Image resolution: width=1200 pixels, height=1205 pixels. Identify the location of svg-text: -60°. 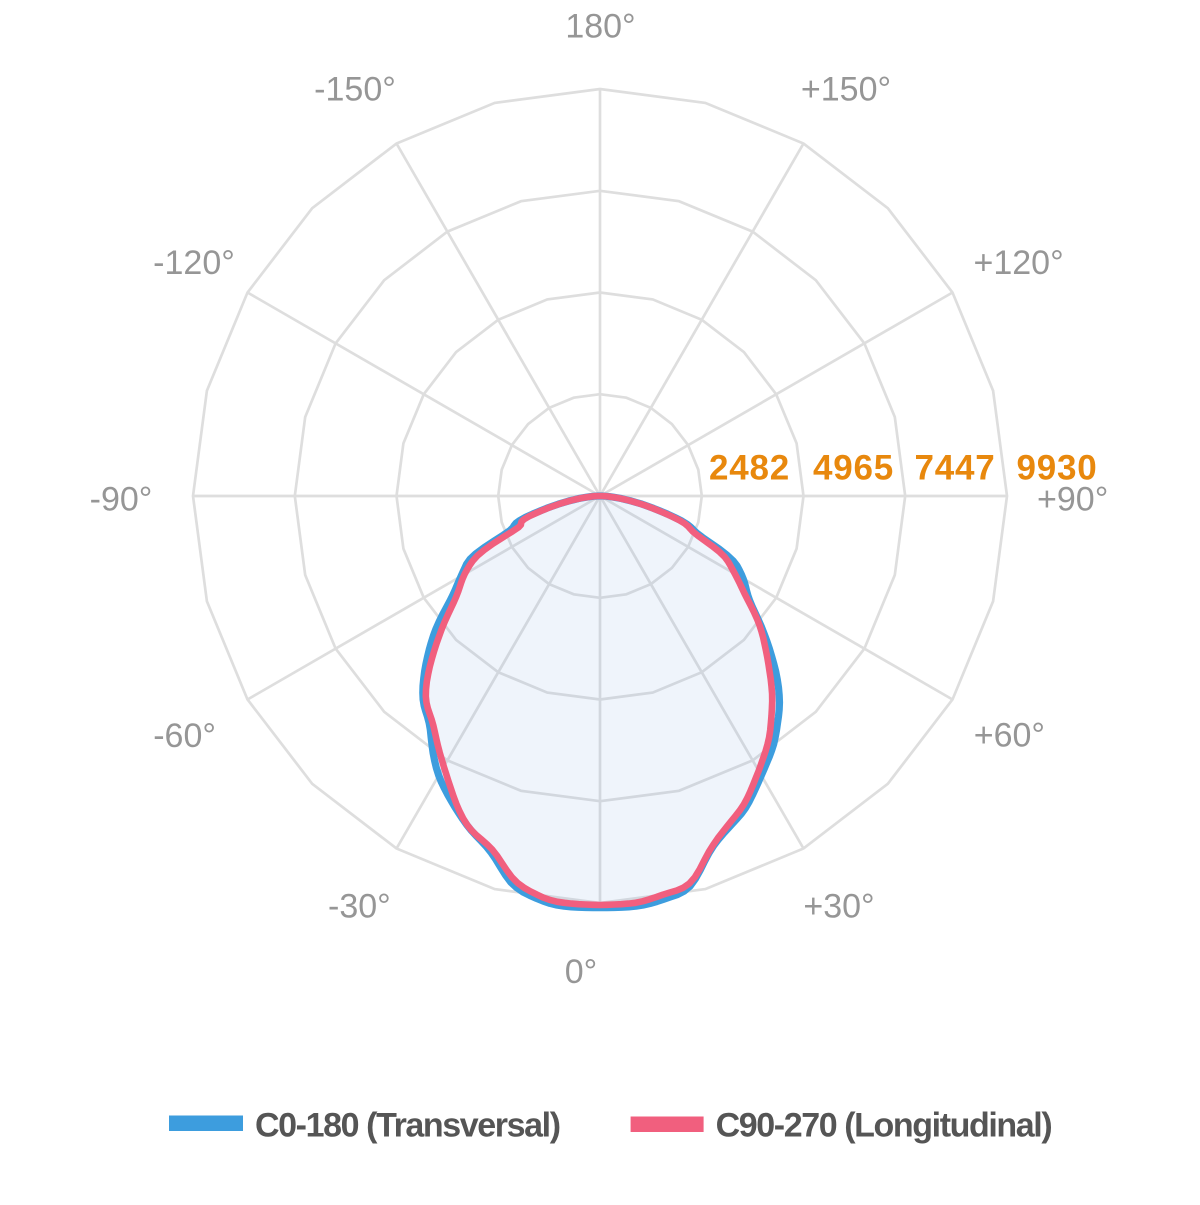
(184, 736).